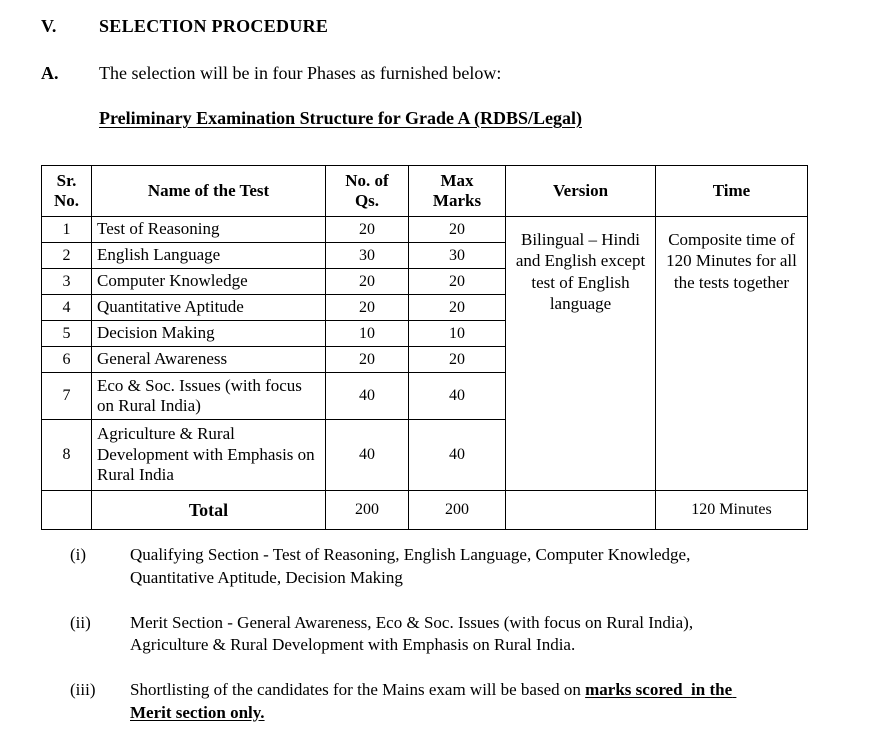 Image resolution: width=883 pixels, height=747 pixels. I want to click on cell-total-sr, so click(66, 510).